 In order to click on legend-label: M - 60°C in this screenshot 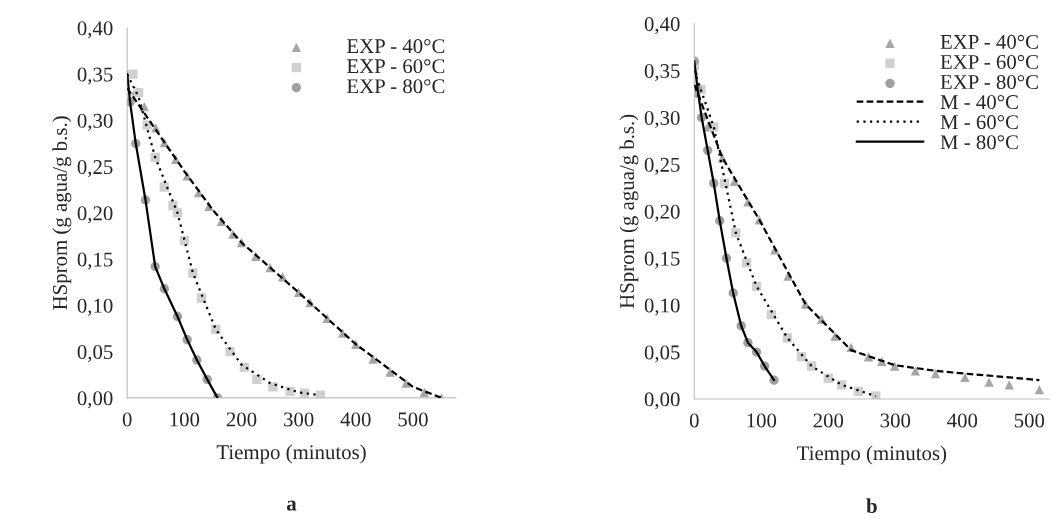, I will do `click(979, 122)`.